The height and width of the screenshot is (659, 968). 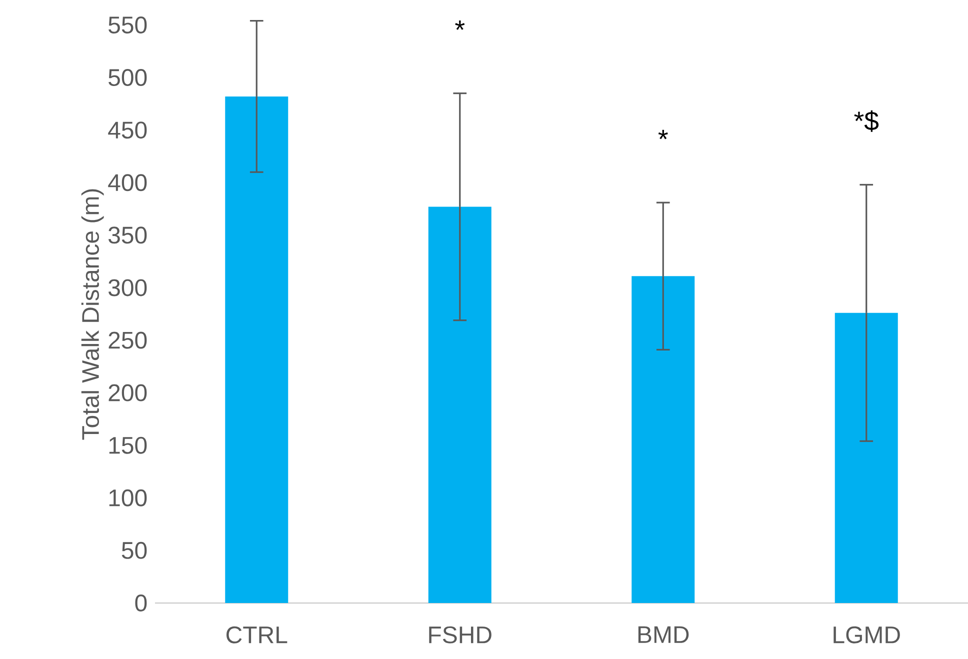 I want to click on y-tick-label: 500, so click(x=127, y=77).